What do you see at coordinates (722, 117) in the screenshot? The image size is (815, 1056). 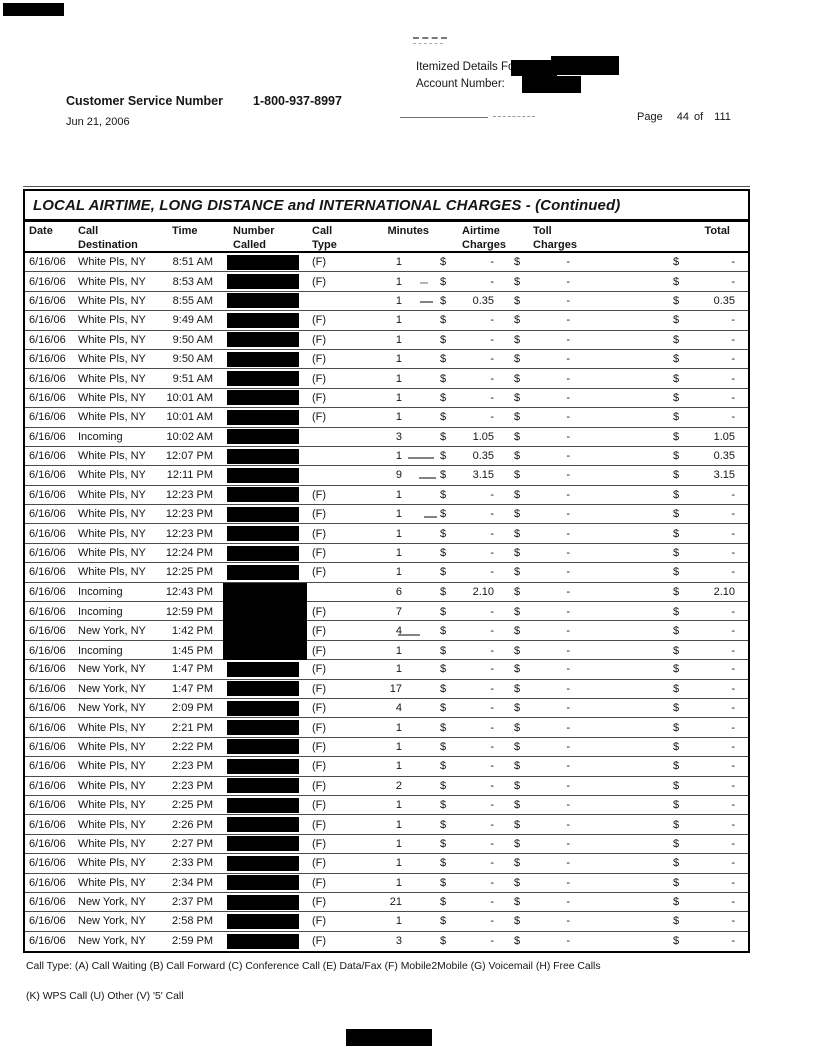 I see `page-total: 111` at bounding box center [722, 117].